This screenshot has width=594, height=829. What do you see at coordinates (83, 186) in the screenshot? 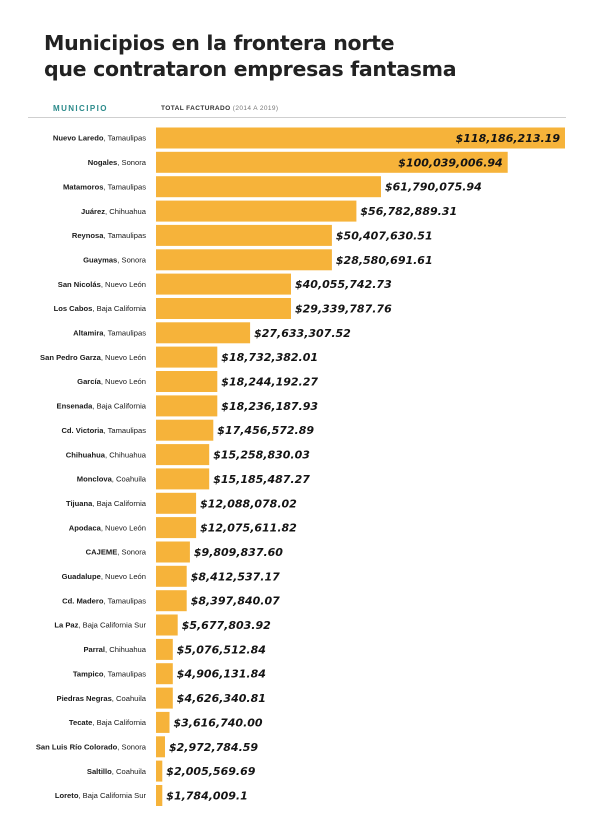
I see `category-name: Matamoros` at bounding box center [83, 186].